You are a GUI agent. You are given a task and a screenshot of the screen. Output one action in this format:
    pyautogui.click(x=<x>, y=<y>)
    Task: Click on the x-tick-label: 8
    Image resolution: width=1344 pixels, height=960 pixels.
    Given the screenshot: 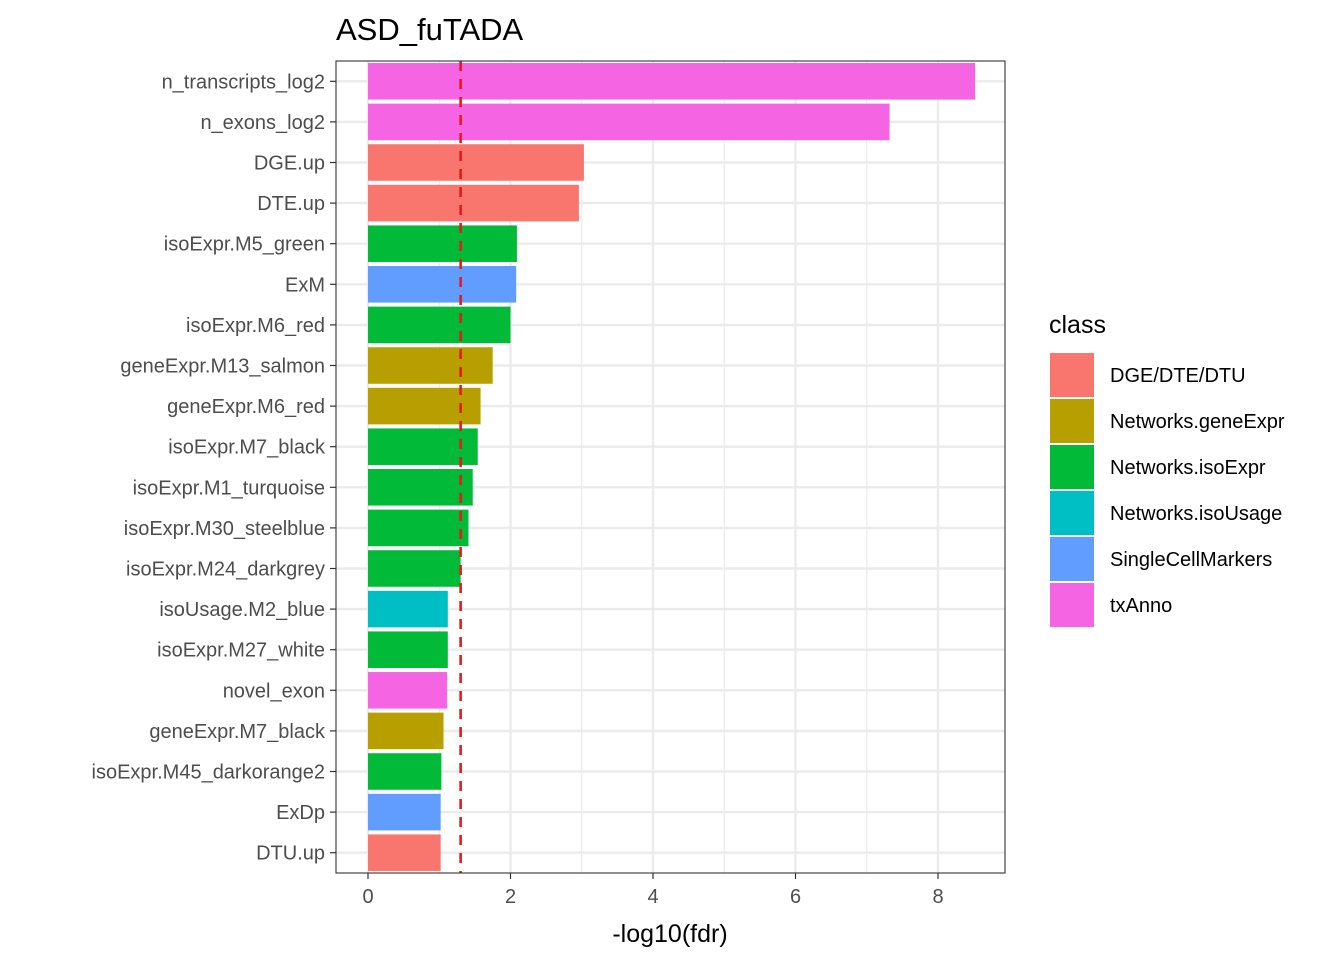 What is the action you would take?
    pyautogui.click(x=937, y=897)
    